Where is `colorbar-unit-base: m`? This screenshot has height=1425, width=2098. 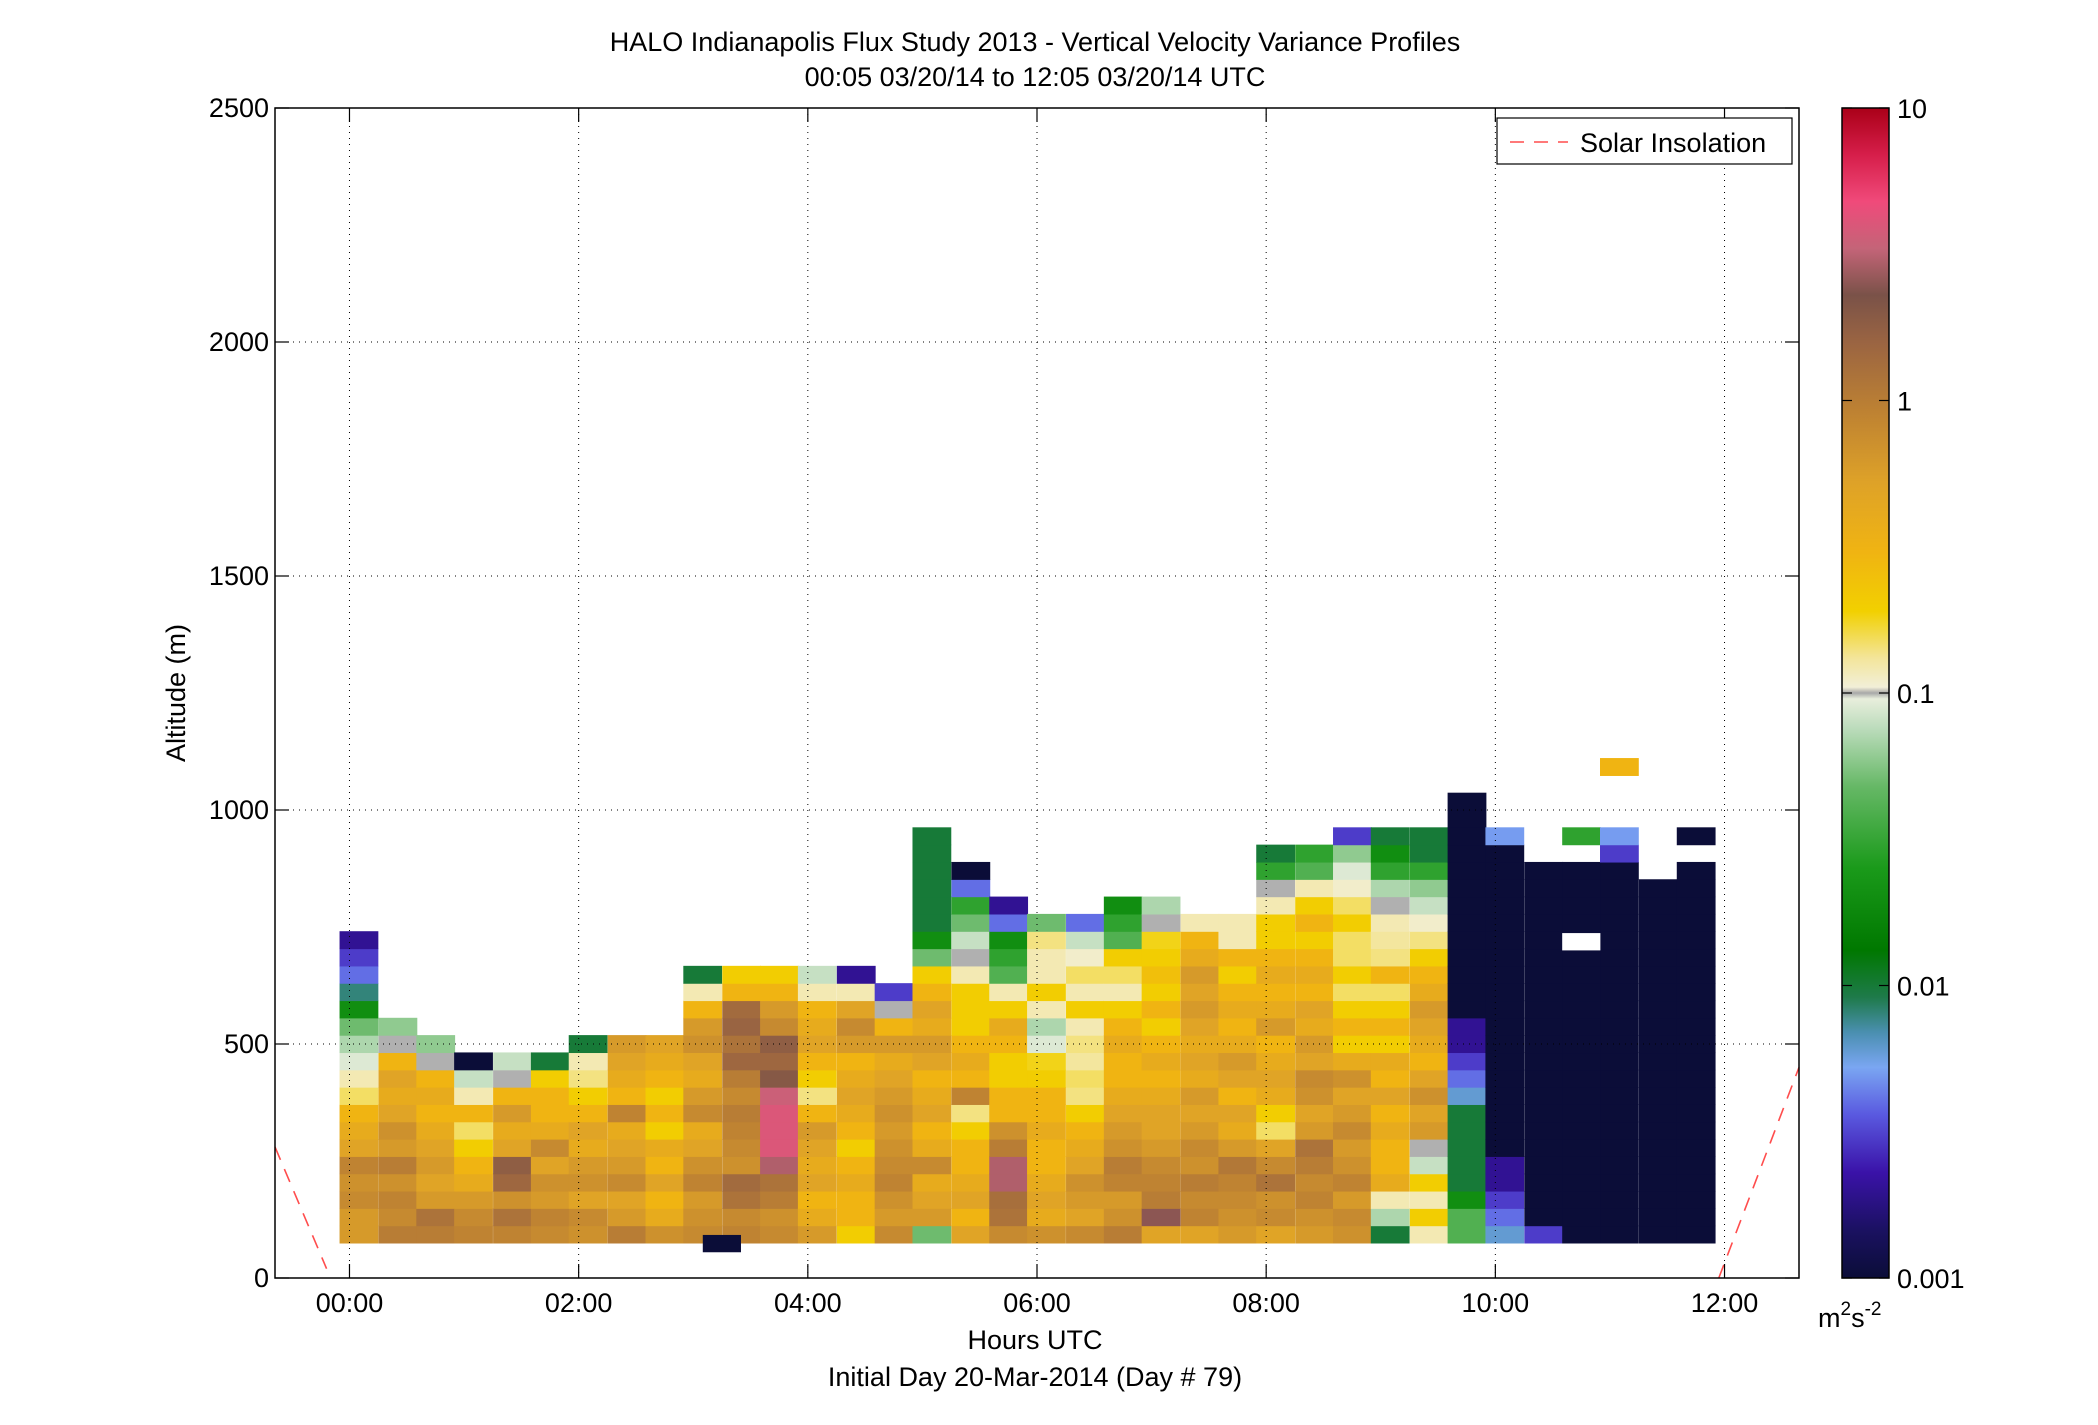 colorbar-unit-base: m is located at coordinates (1829, 1318).